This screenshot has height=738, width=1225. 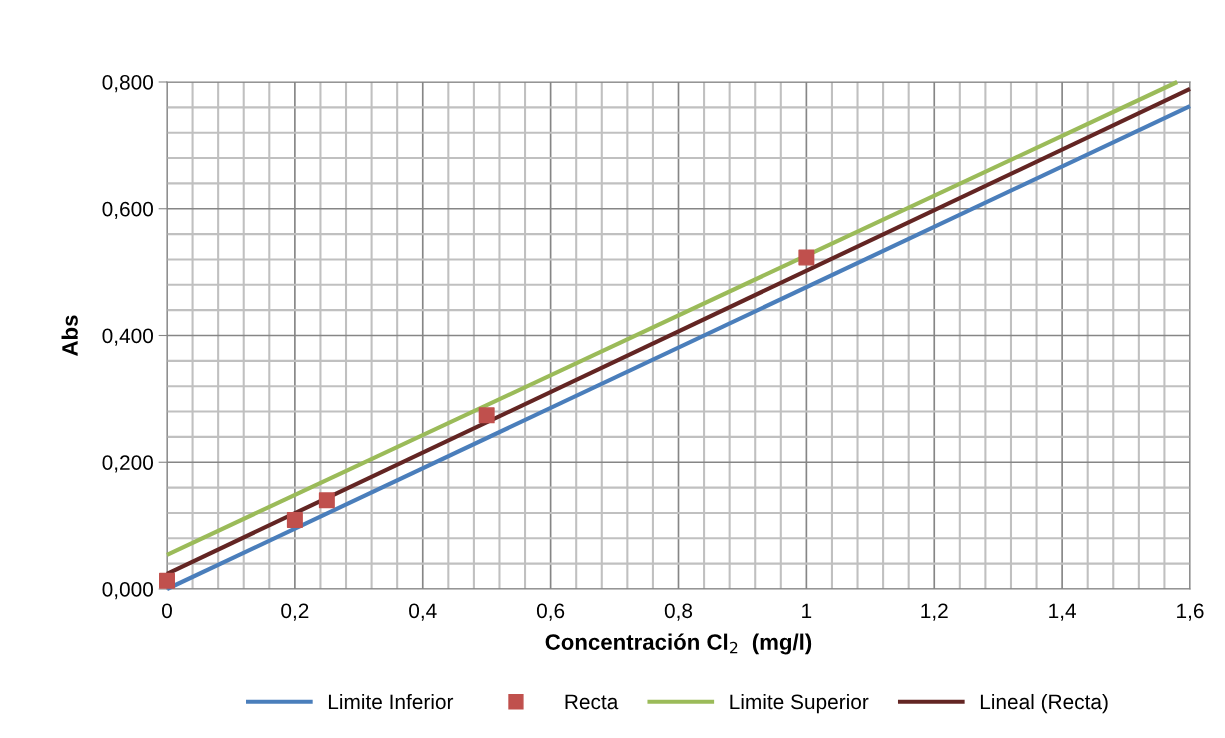 I want to click on y-tick-label: 0,000, so click(x=127, y=591).